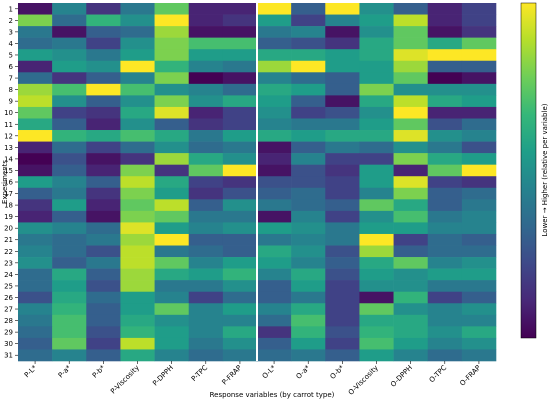 Image resolution: width=550 pixels, height=402 pixels. I want to click on x-tick-label: O-DPPH, so click(401, 376).